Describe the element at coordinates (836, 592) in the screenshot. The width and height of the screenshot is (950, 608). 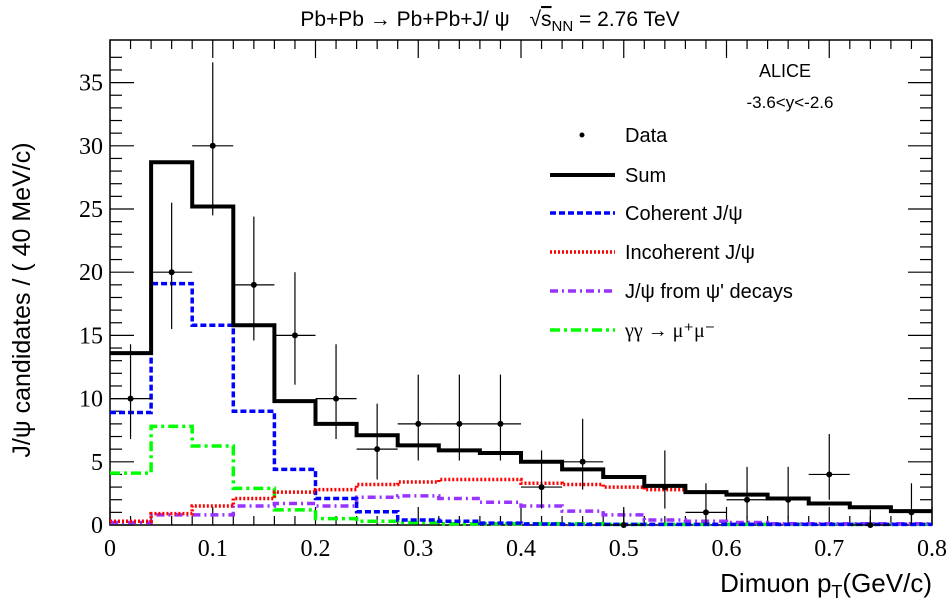
I see `x-label-sub: T` at that location.